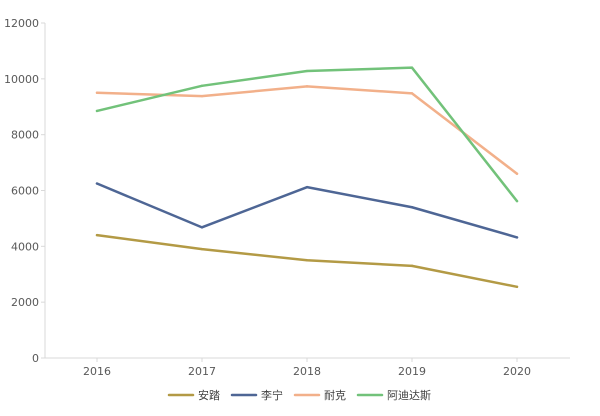  Describe the element at coordinates (25, 191) in the screenshot. I see `y-tick-label: 6000` at that location.